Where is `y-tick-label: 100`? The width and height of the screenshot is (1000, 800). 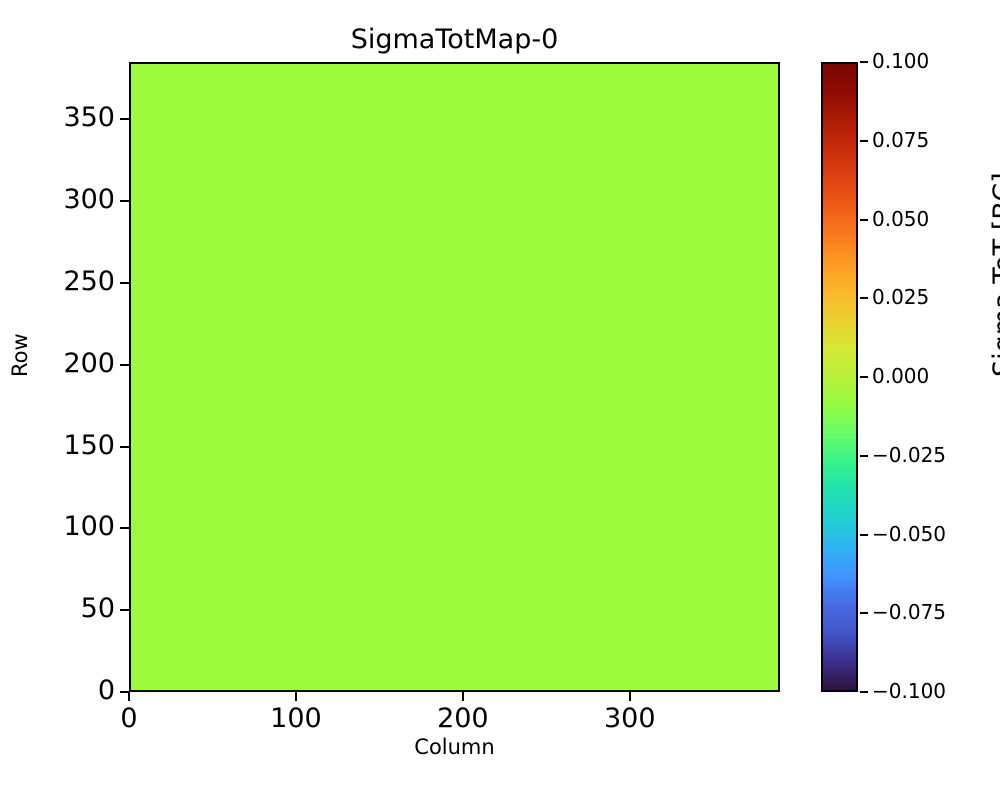
y-tick-label: 100 is located at coordinates (89, 527).